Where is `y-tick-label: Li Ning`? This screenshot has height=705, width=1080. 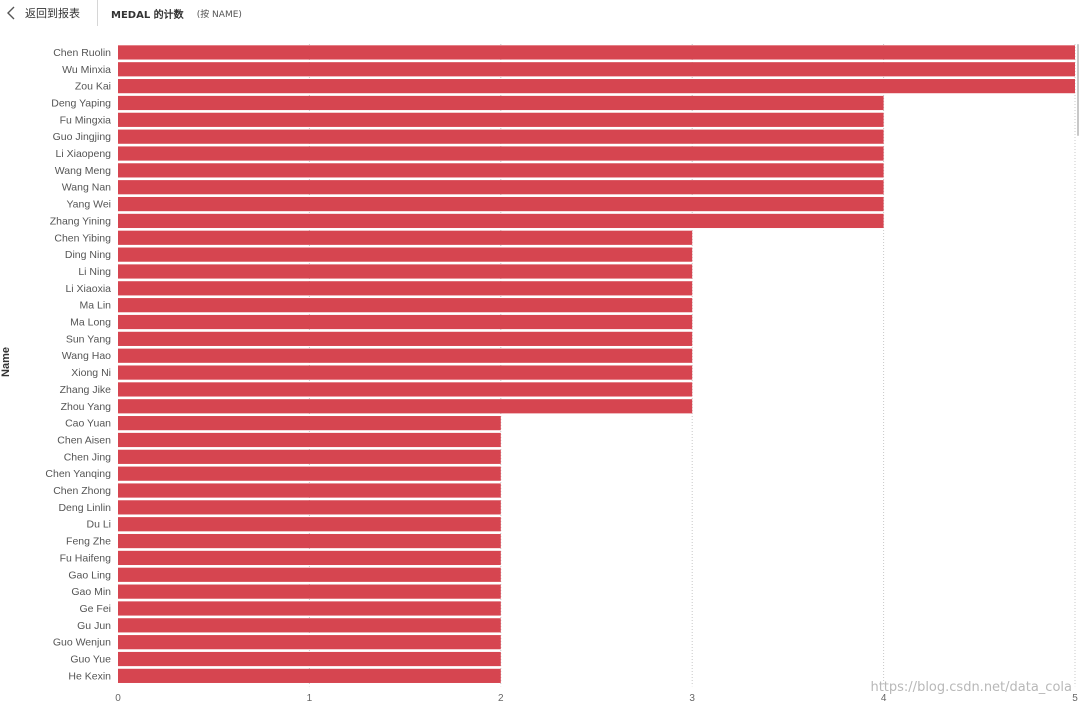
y-tick-label: Li Ning is located at coordinates (94, 272).